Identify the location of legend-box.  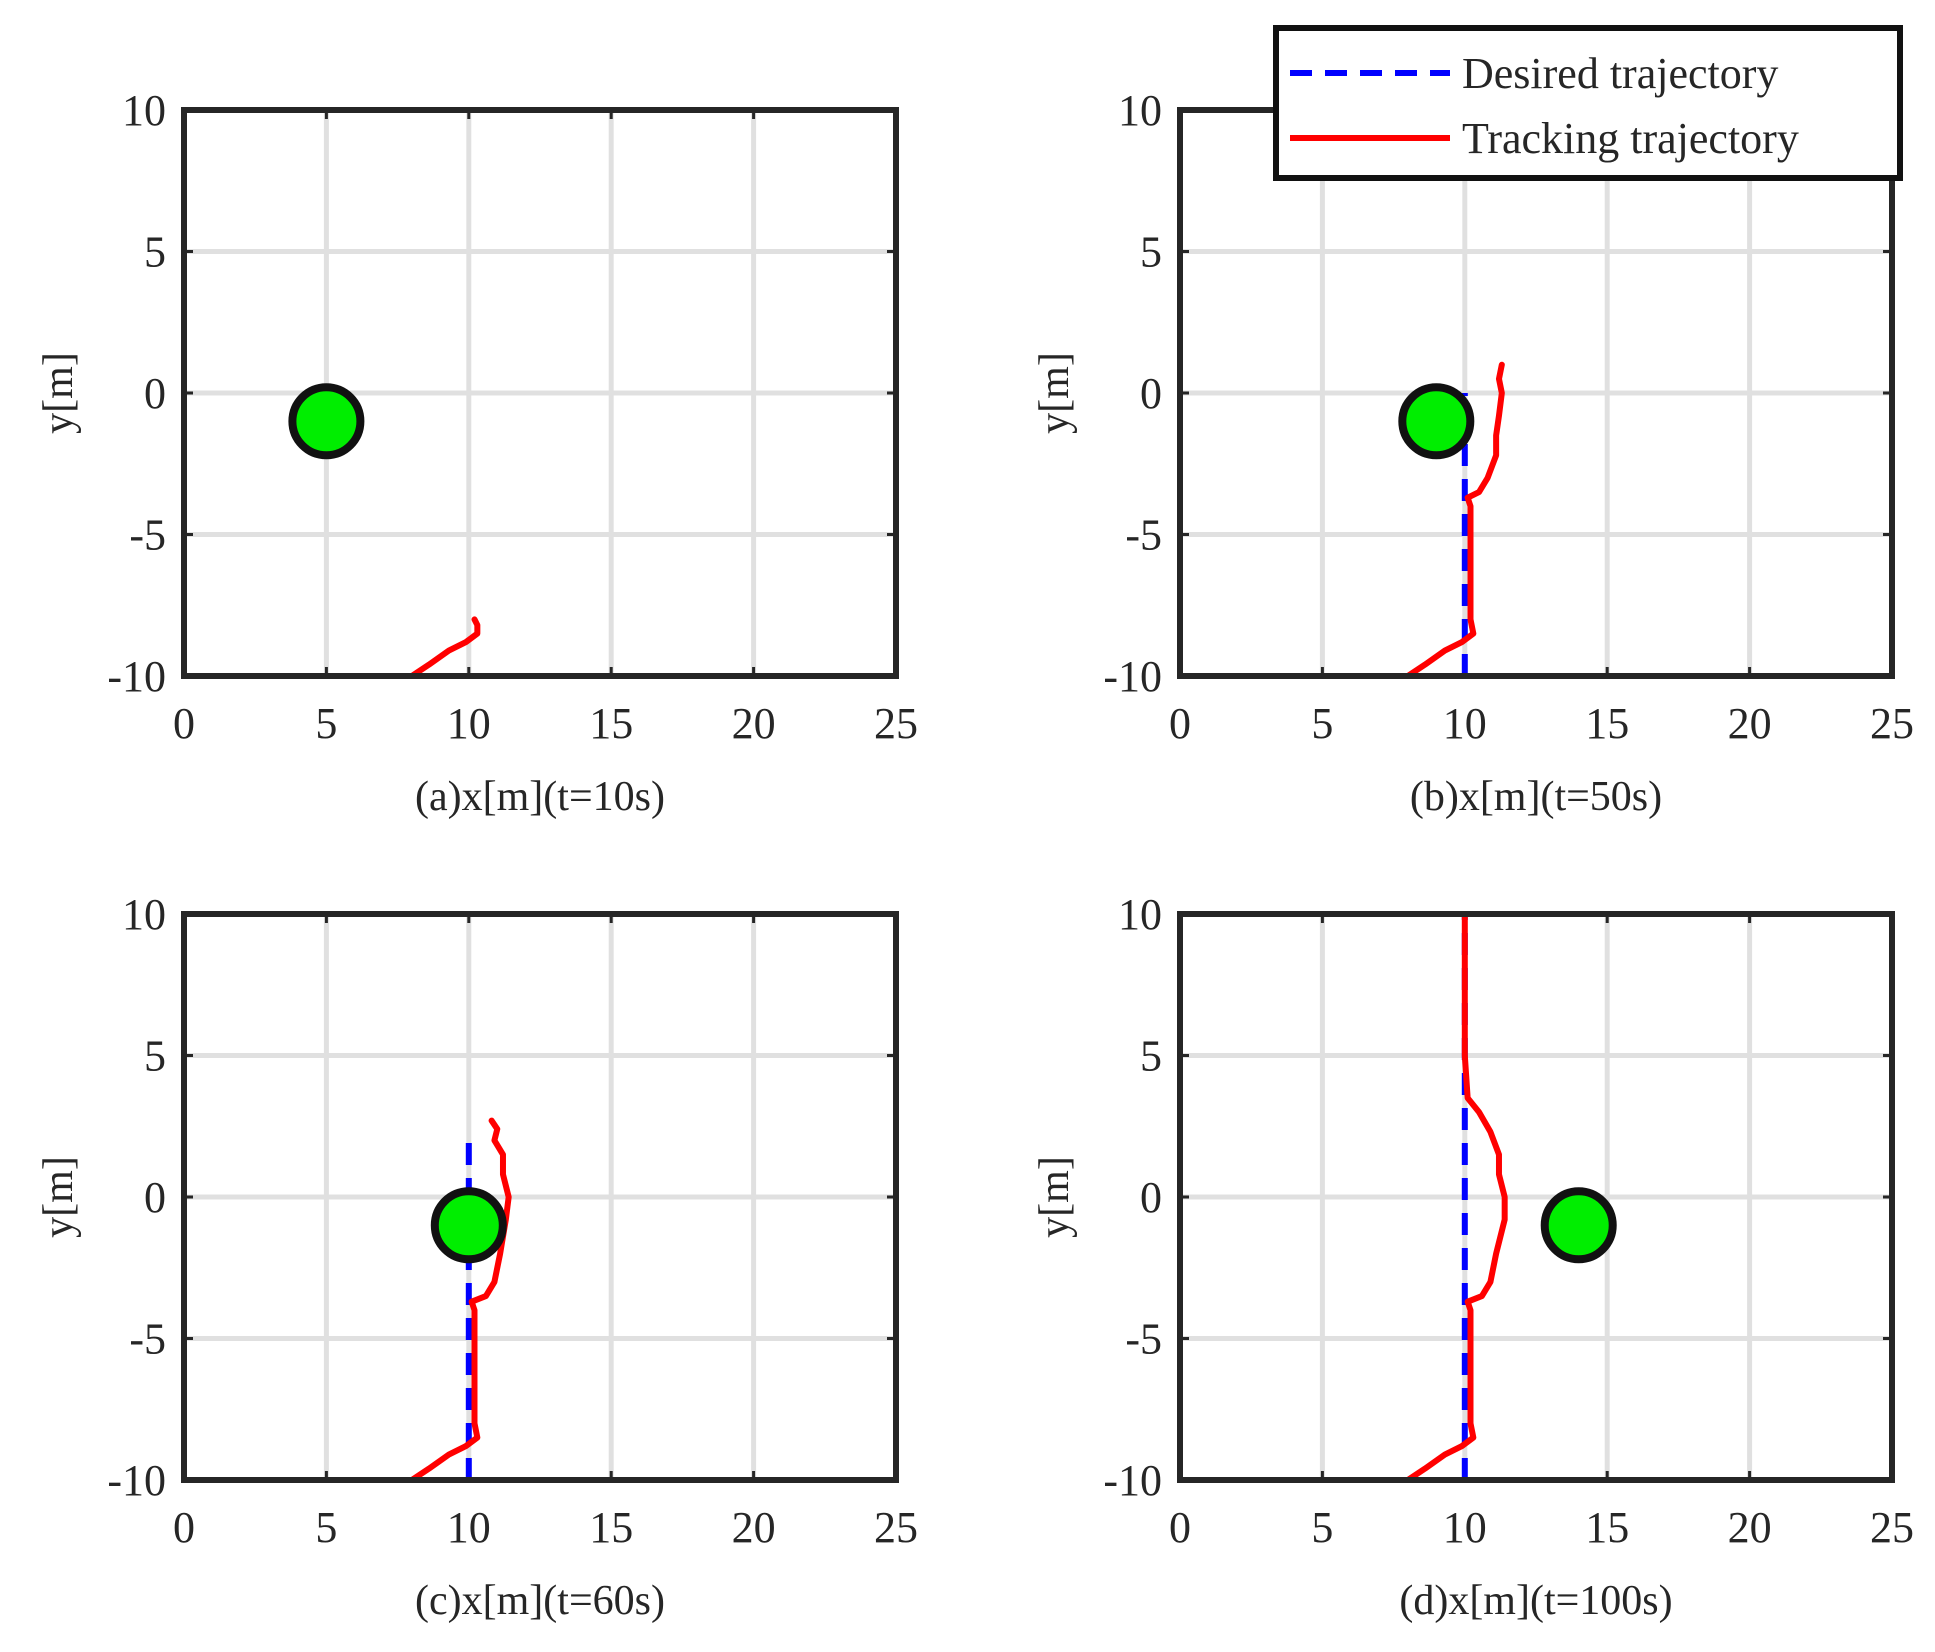
(1588, 103).